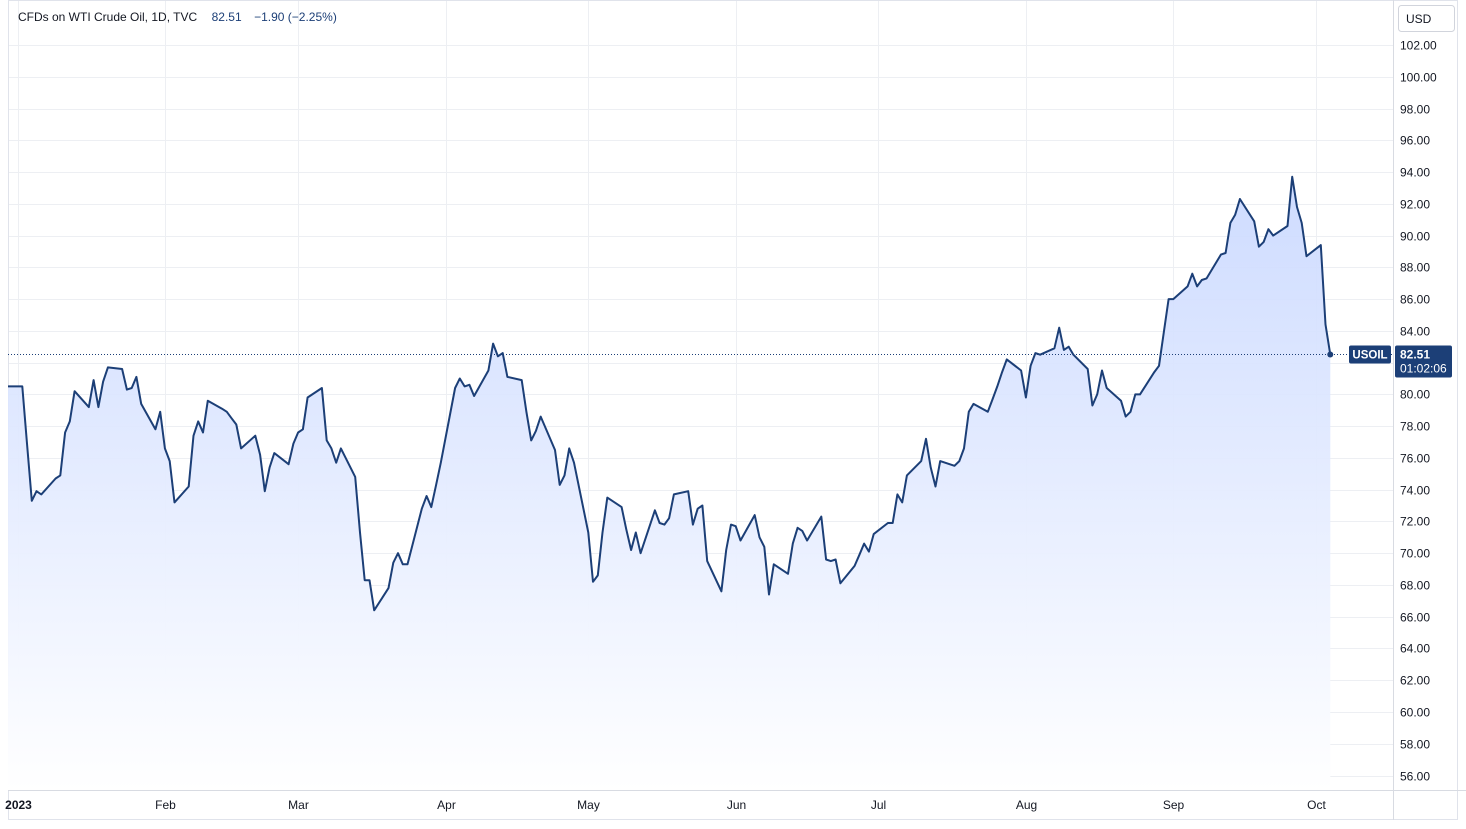 This screenshot has width=1466, height=829. What do you see at coordinates (1316, 805) in the screenshot?
I see `time-tick-label: Oct` at bounding box center [1316, 805].